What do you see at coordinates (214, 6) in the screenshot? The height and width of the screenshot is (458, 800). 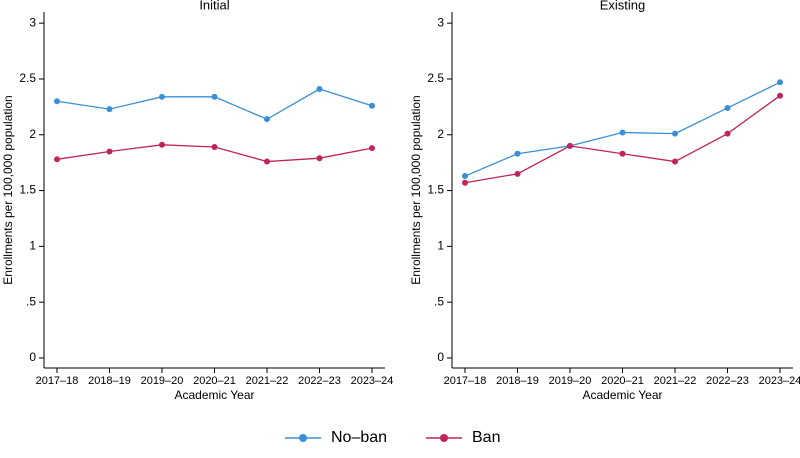 I see `chart-title: Initial` at bounding box center [214, 6].